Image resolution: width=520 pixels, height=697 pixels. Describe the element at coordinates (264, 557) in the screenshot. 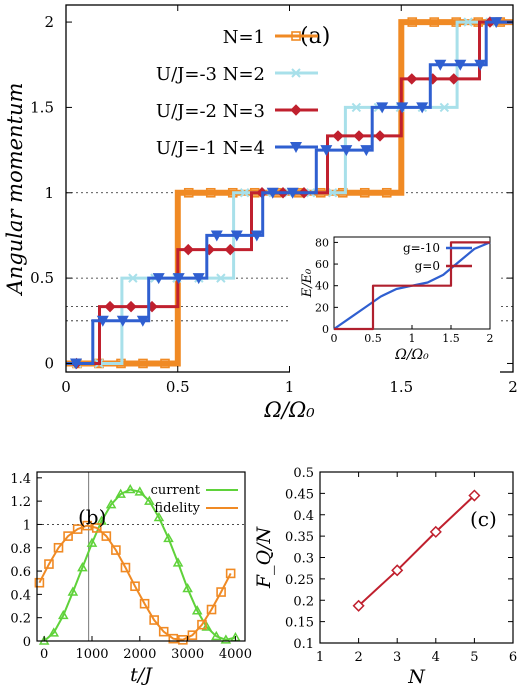

I see `y-axis-label: F_Q/N` at that location.